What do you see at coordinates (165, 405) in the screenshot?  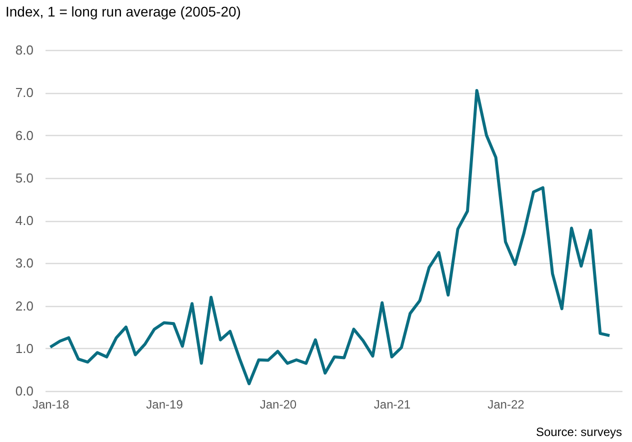 I see `x-tick-label: Jan-19` at bounding box center [165, 405].